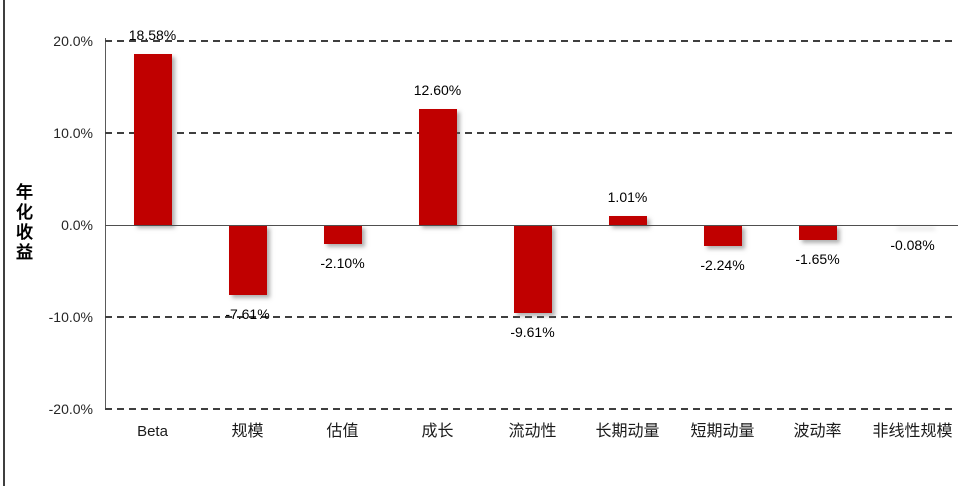 The width and height of the screenshot is (972, 486). What do you see at coordinates (105, 224) in the screenshot?
I see `y-axis-line` at bounding box center [105, 224].